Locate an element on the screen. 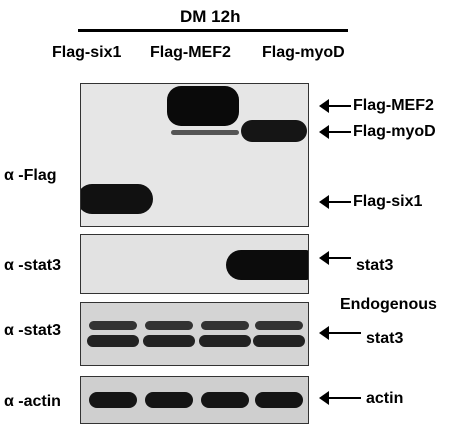  band-flag-six1 is located at coordinates (117, 199).